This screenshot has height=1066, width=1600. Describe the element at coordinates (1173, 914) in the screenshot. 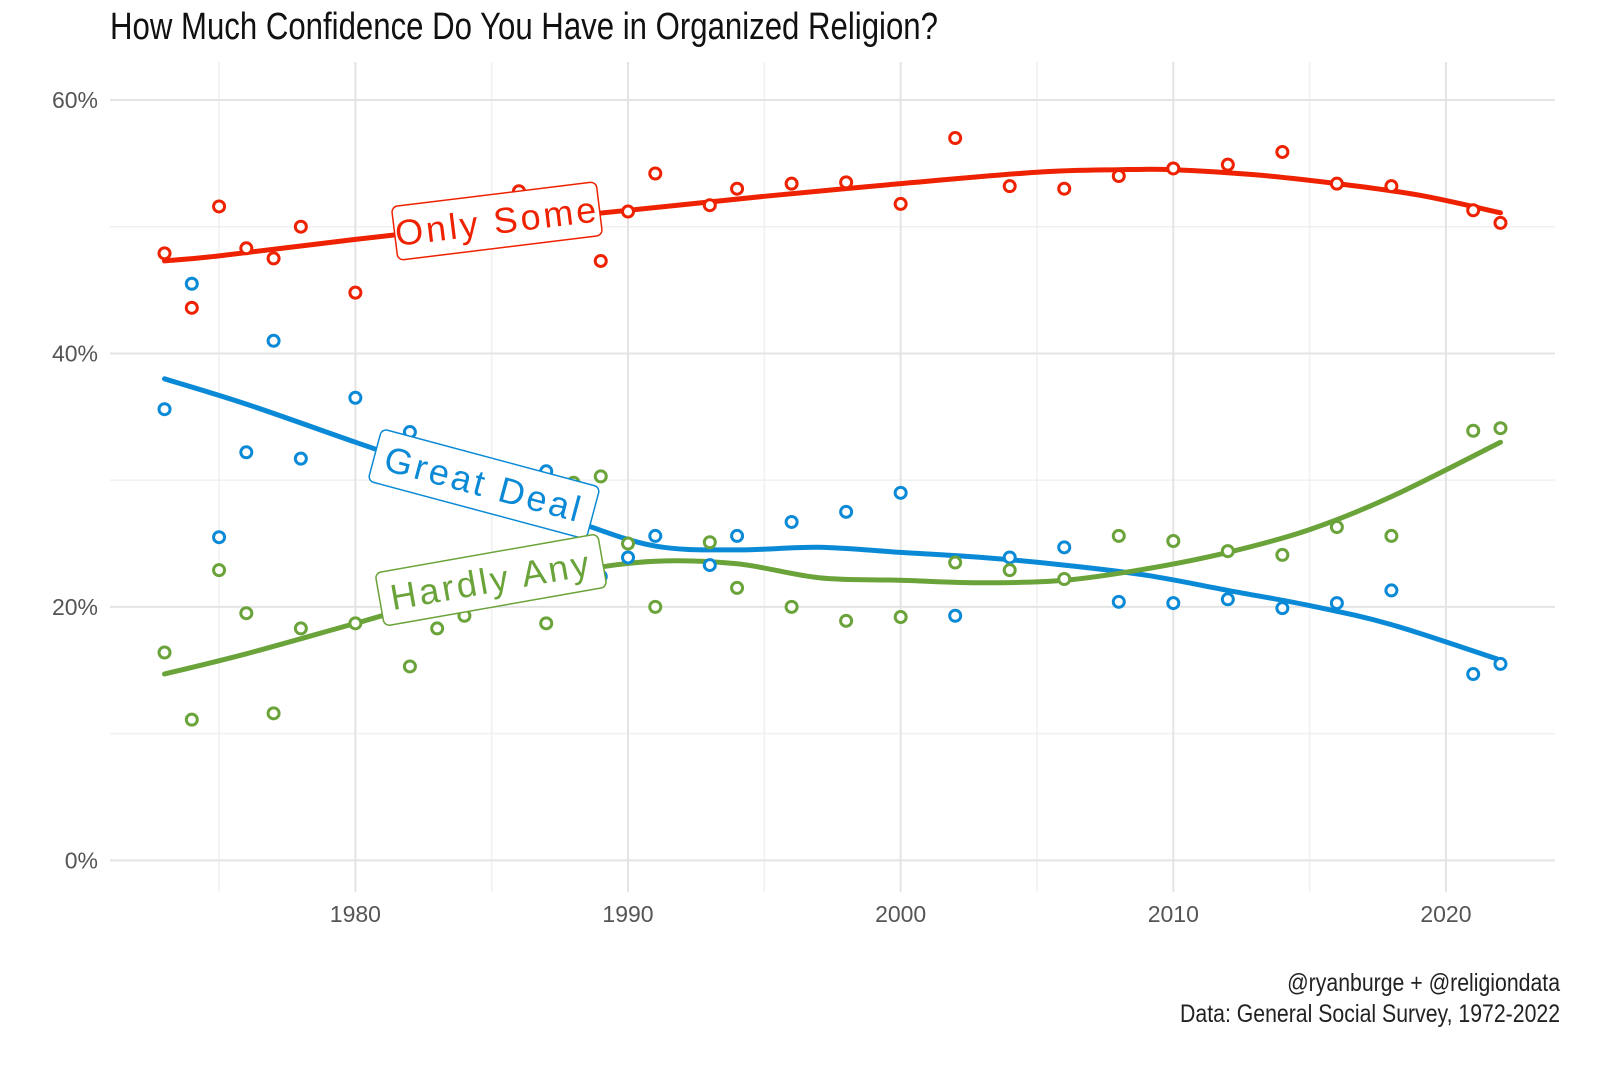

I see `x-tick-label: 2010` at that location.